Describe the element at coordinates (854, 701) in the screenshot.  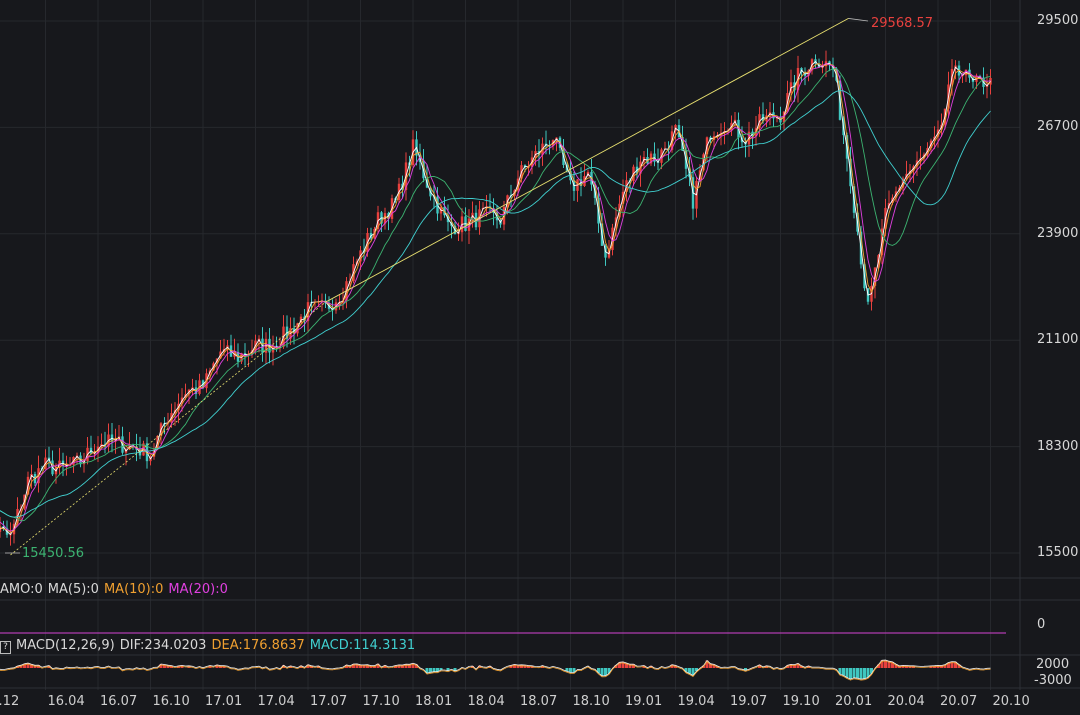
I see `x-tick-label: 20.01` at that location.